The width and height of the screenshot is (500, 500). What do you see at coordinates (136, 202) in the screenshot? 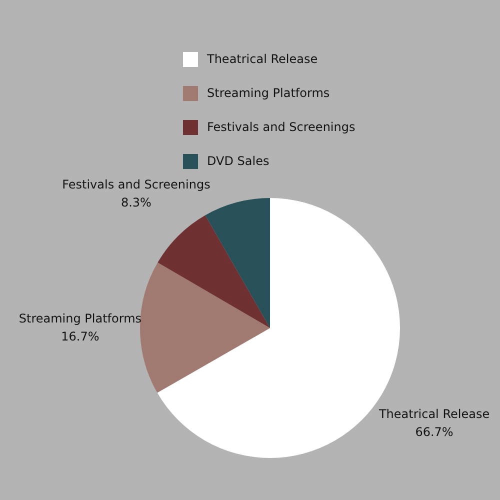
I see `data-label: 8.3%` at bounding box center [136, 202].